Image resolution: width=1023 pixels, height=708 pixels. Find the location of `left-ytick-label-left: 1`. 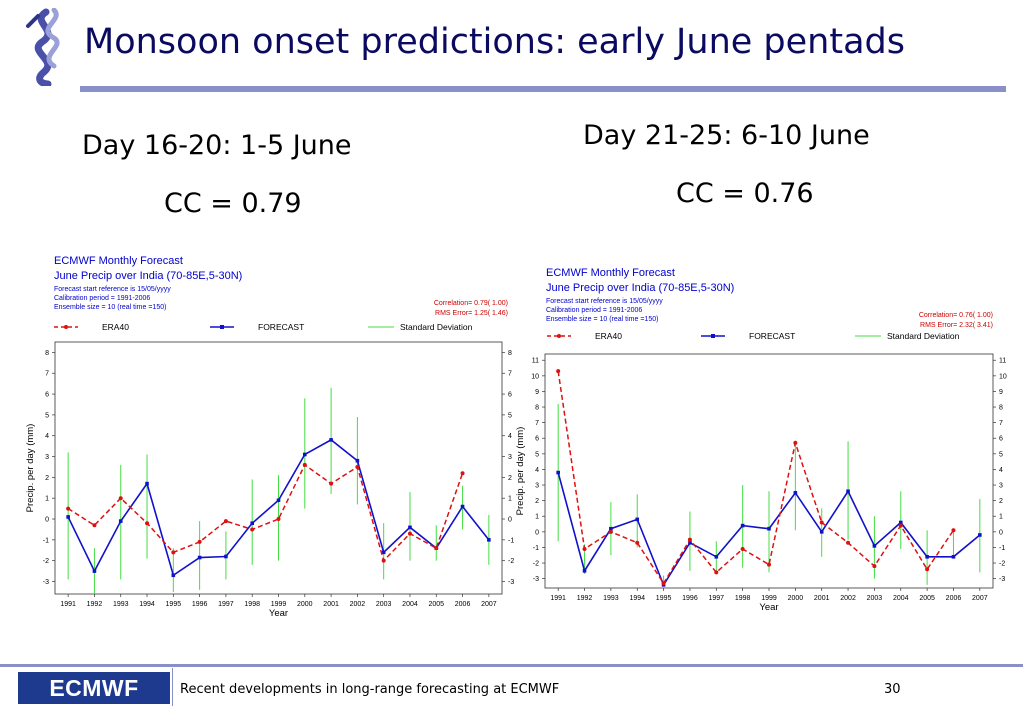

left-ytick-label-left: 1 is located at coordinates (47, 499).